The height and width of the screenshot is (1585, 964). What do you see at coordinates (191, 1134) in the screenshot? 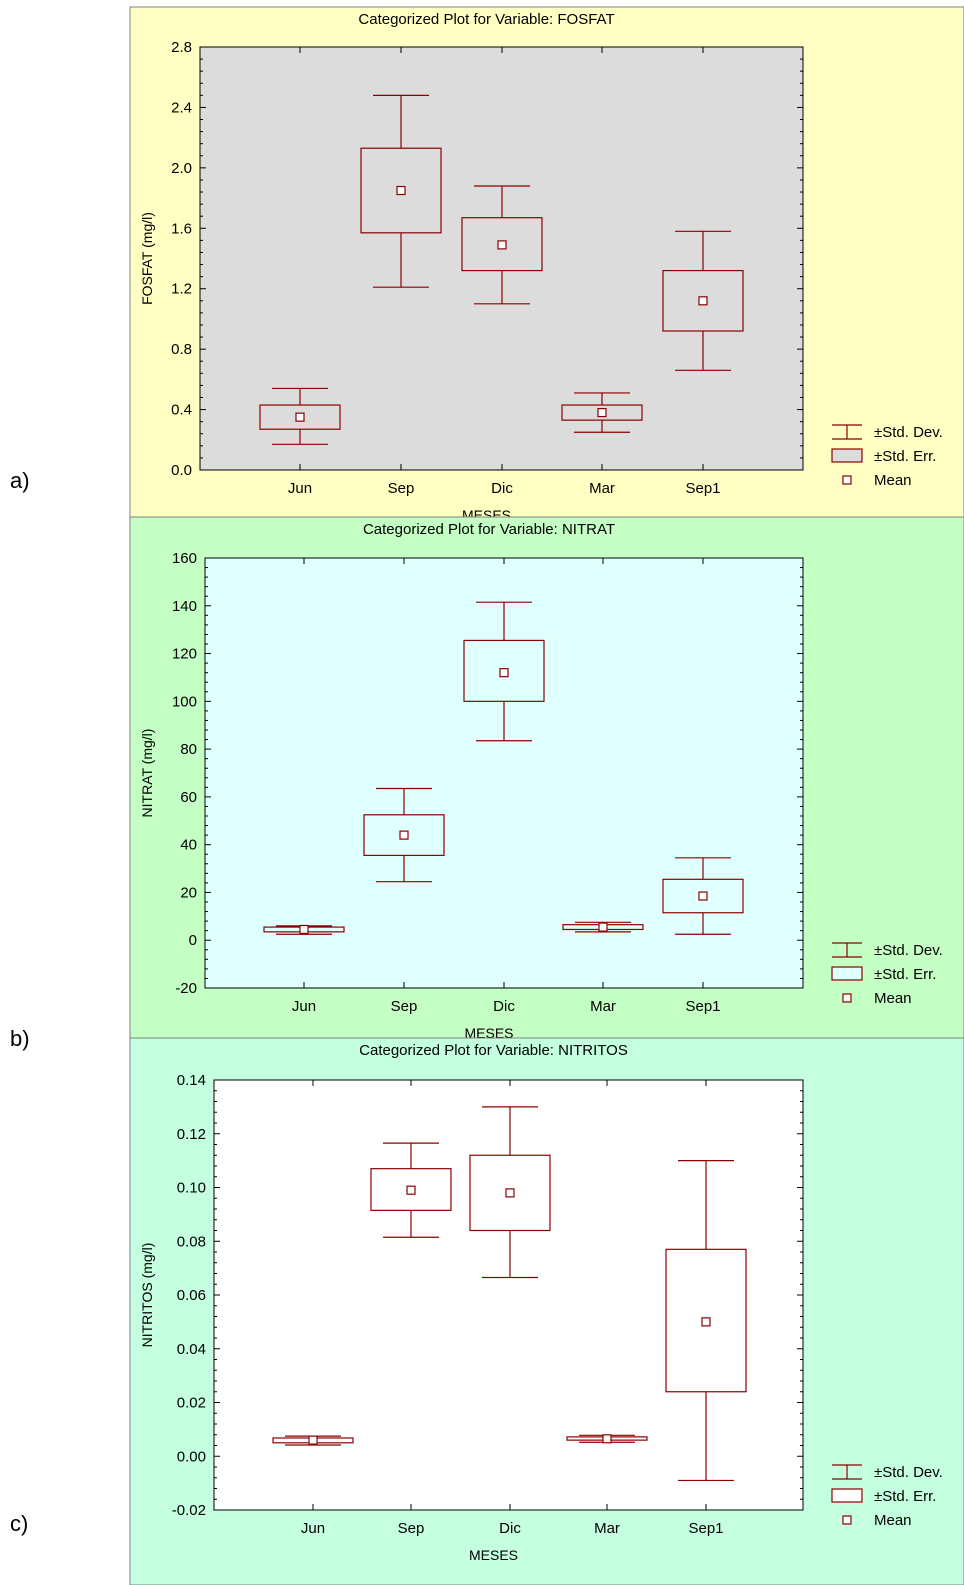
I see `y-tick-label: 0.12` at bounding box center [191, 1134].